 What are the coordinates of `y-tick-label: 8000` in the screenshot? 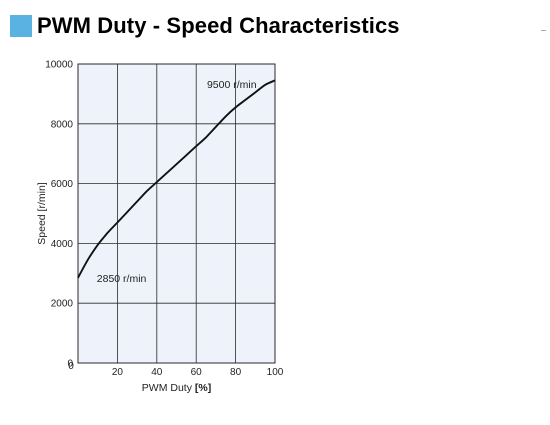 It's located at (62, 124).